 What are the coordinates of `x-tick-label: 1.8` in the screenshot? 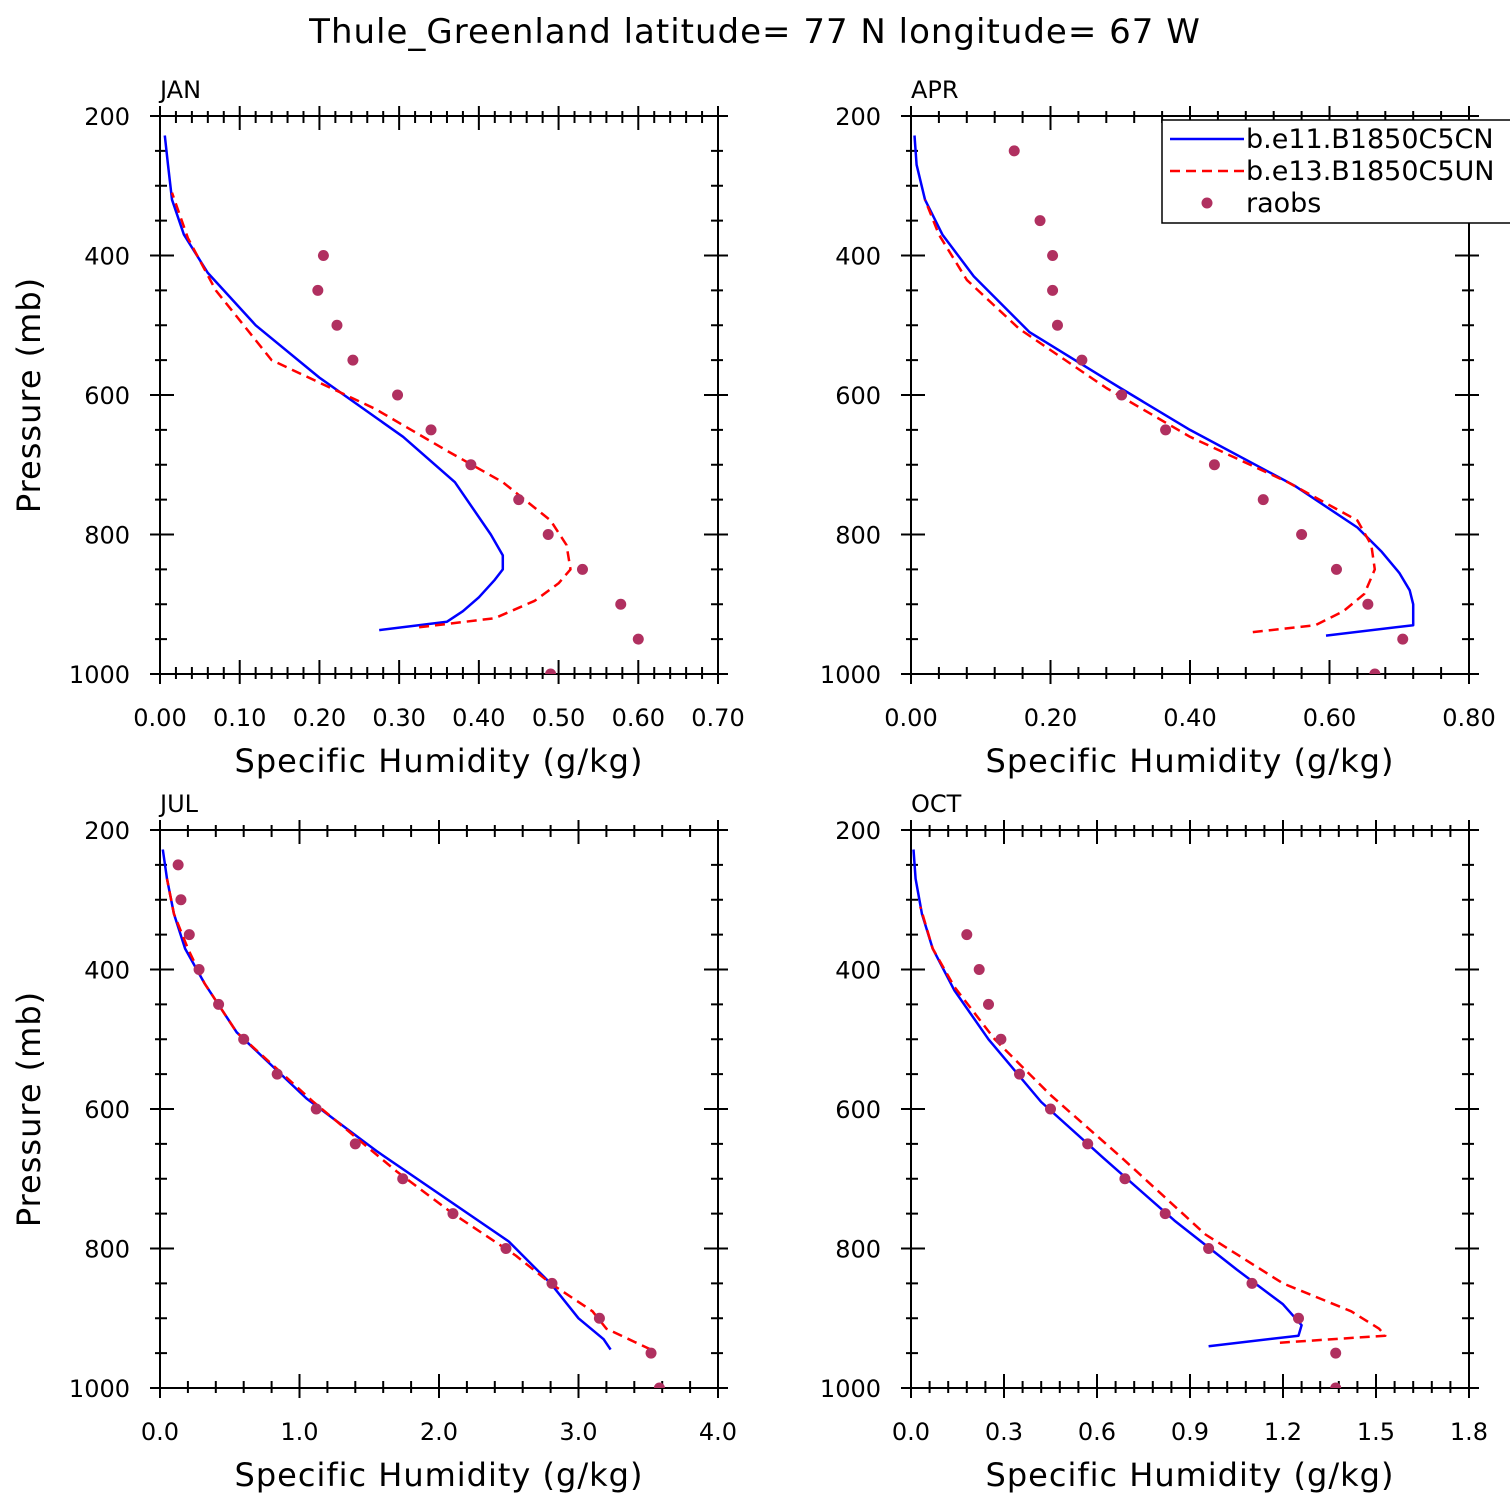 It's located at (1469, 1432).